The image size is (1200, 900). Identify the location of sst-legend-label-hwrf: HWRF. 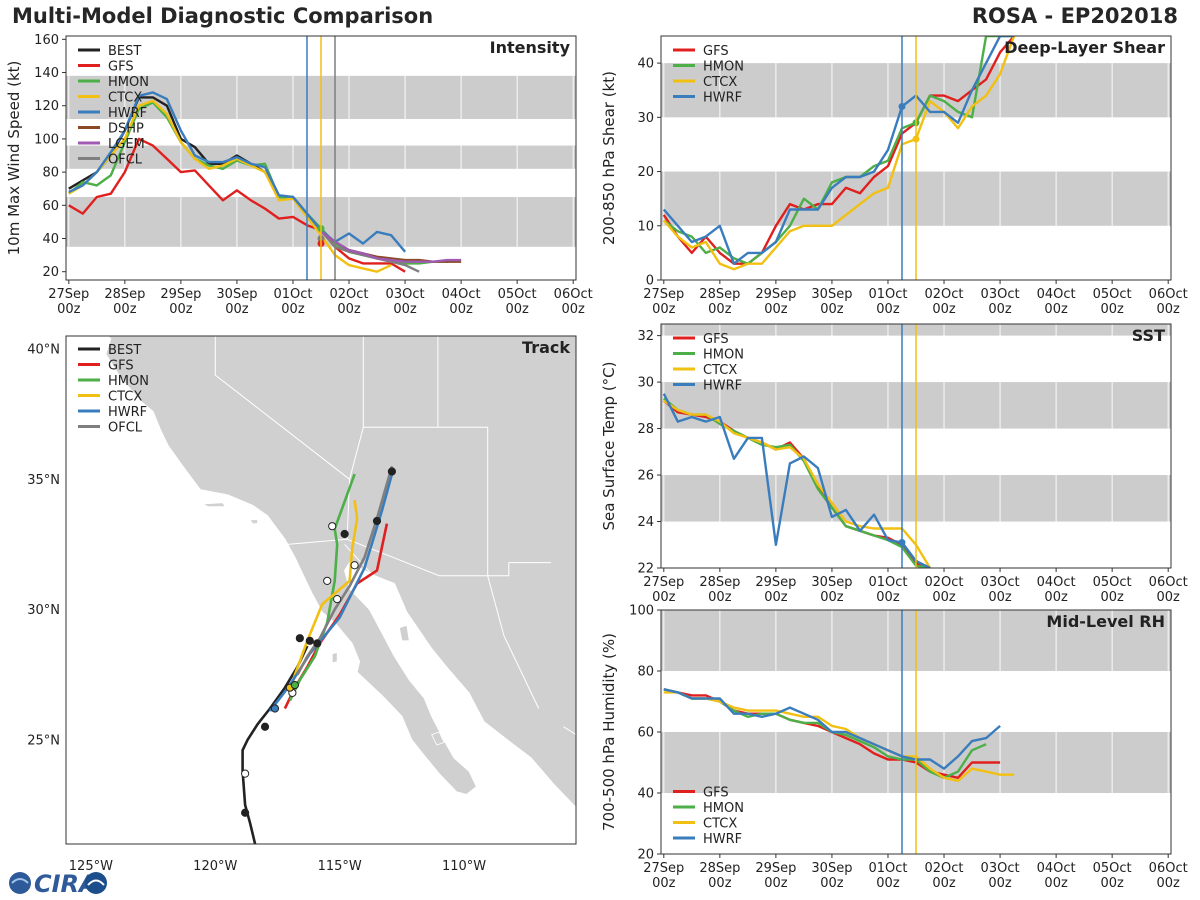
(722, 386).